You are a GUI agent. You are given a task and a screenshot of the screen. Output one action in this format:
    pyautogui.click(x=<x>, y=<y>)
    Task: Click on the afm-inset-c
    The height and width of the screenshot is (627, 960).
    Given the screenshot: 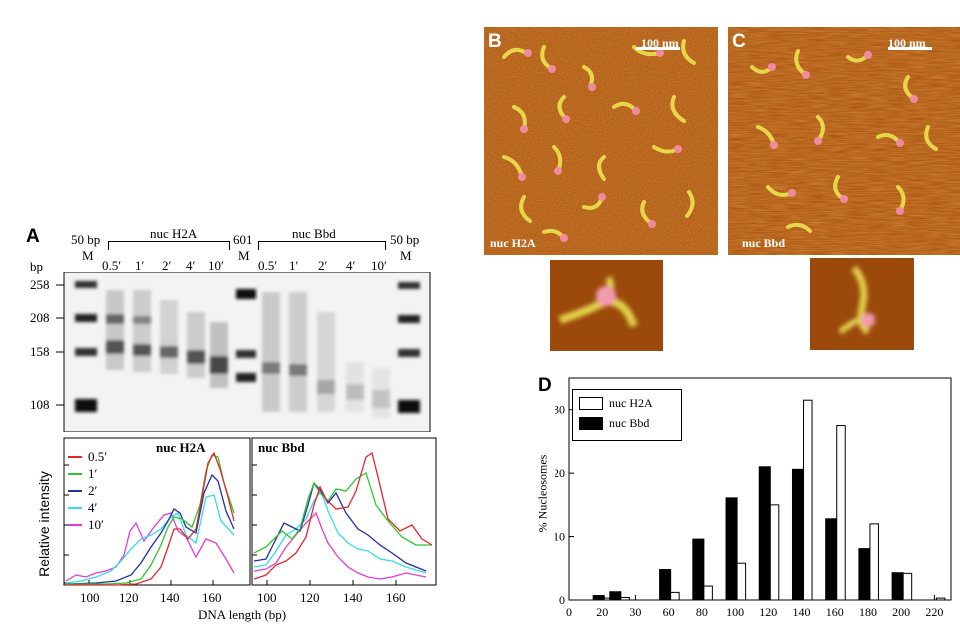 What is the action you would take?
    pyautogui.click(x=862, y=304)
    